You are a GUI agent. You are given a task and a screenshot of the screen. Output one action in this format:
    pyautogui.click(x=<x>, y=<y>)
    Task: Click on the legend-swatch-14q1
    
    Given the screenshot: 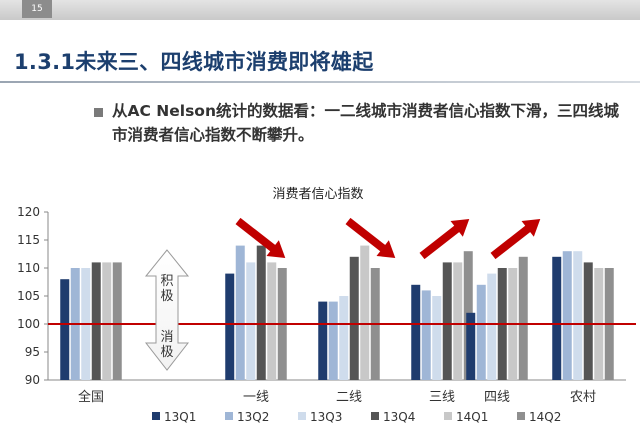 What is the action you would take?
    pyautogui.click(x=448, y=416)
    